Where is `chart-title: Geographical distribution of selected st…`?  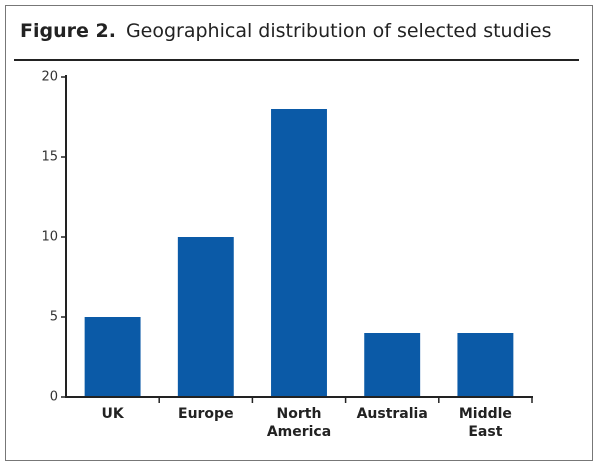 chart-title: Geographical distribution of selected st… is located at coordinates (338, 31).